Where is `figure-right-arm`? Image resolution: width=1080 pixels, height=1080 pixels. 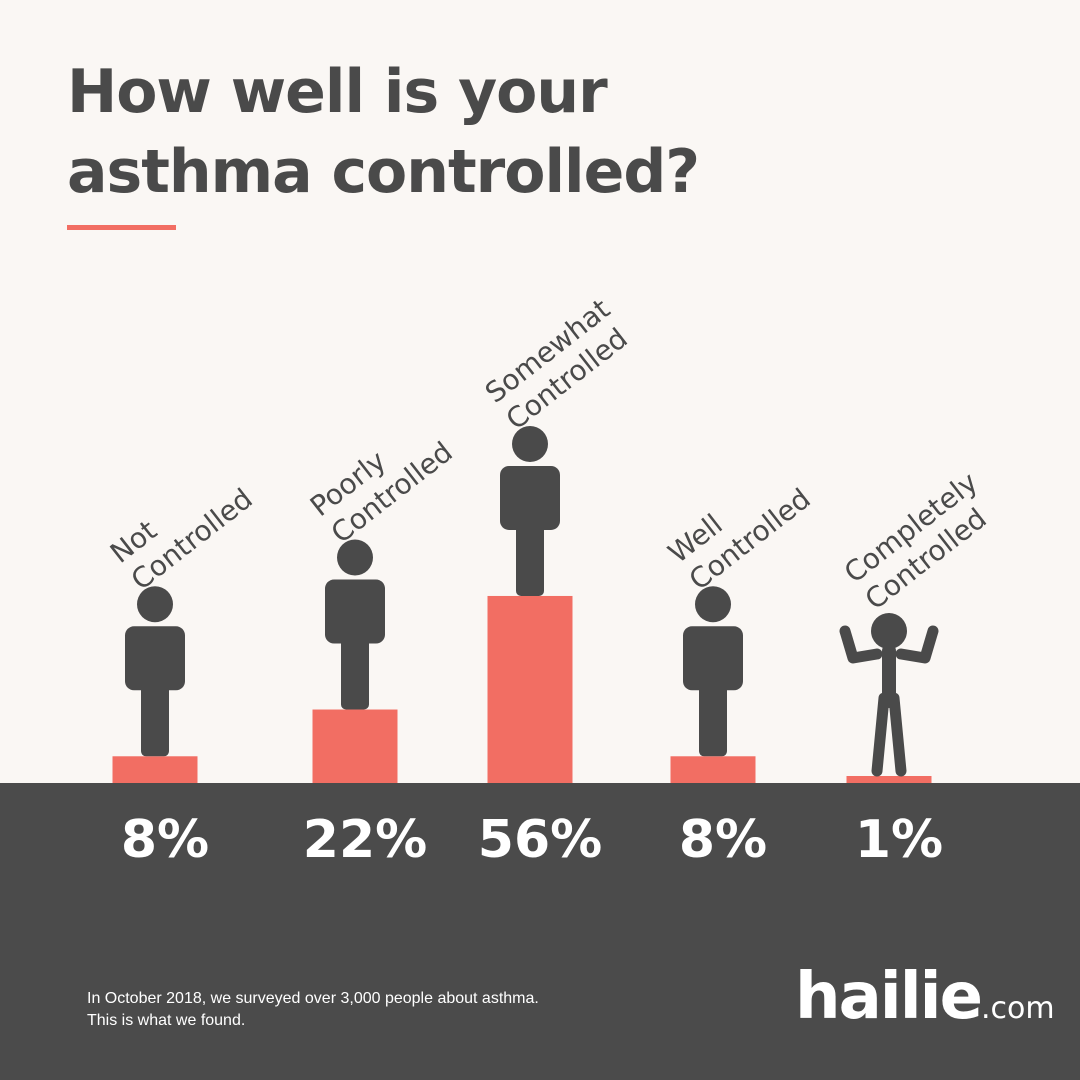
figure-right-arm is located at coordinates (917, 644).